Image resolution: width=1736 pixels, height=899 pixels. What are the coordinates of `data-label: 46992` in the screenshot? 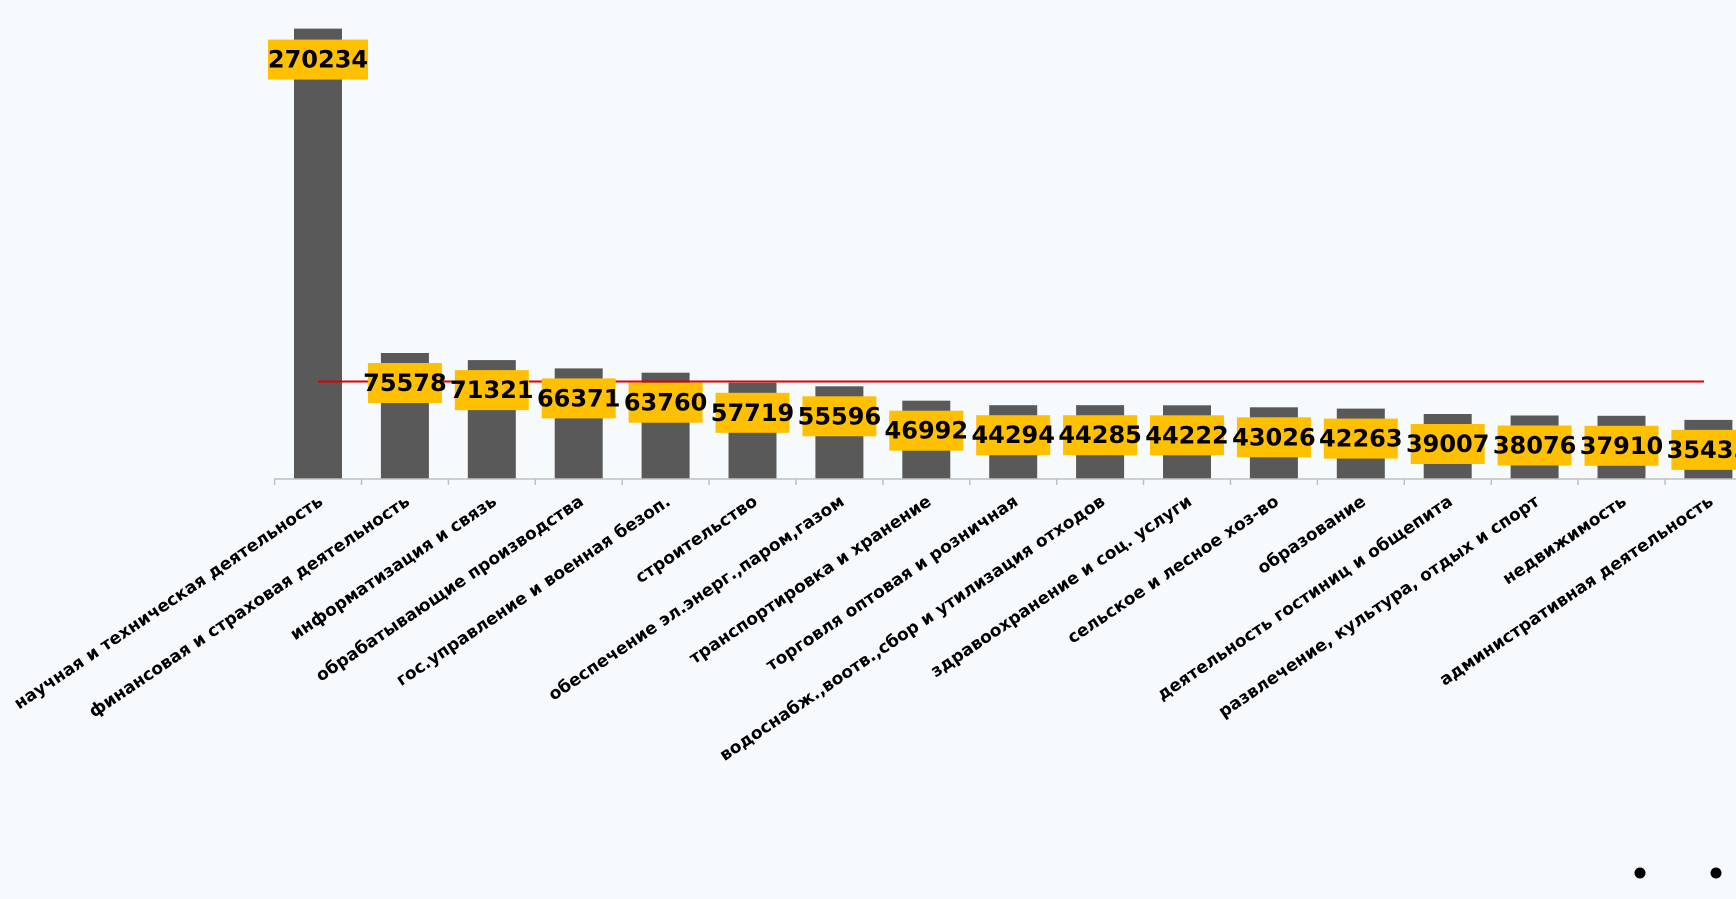 It's located at (927, 430).